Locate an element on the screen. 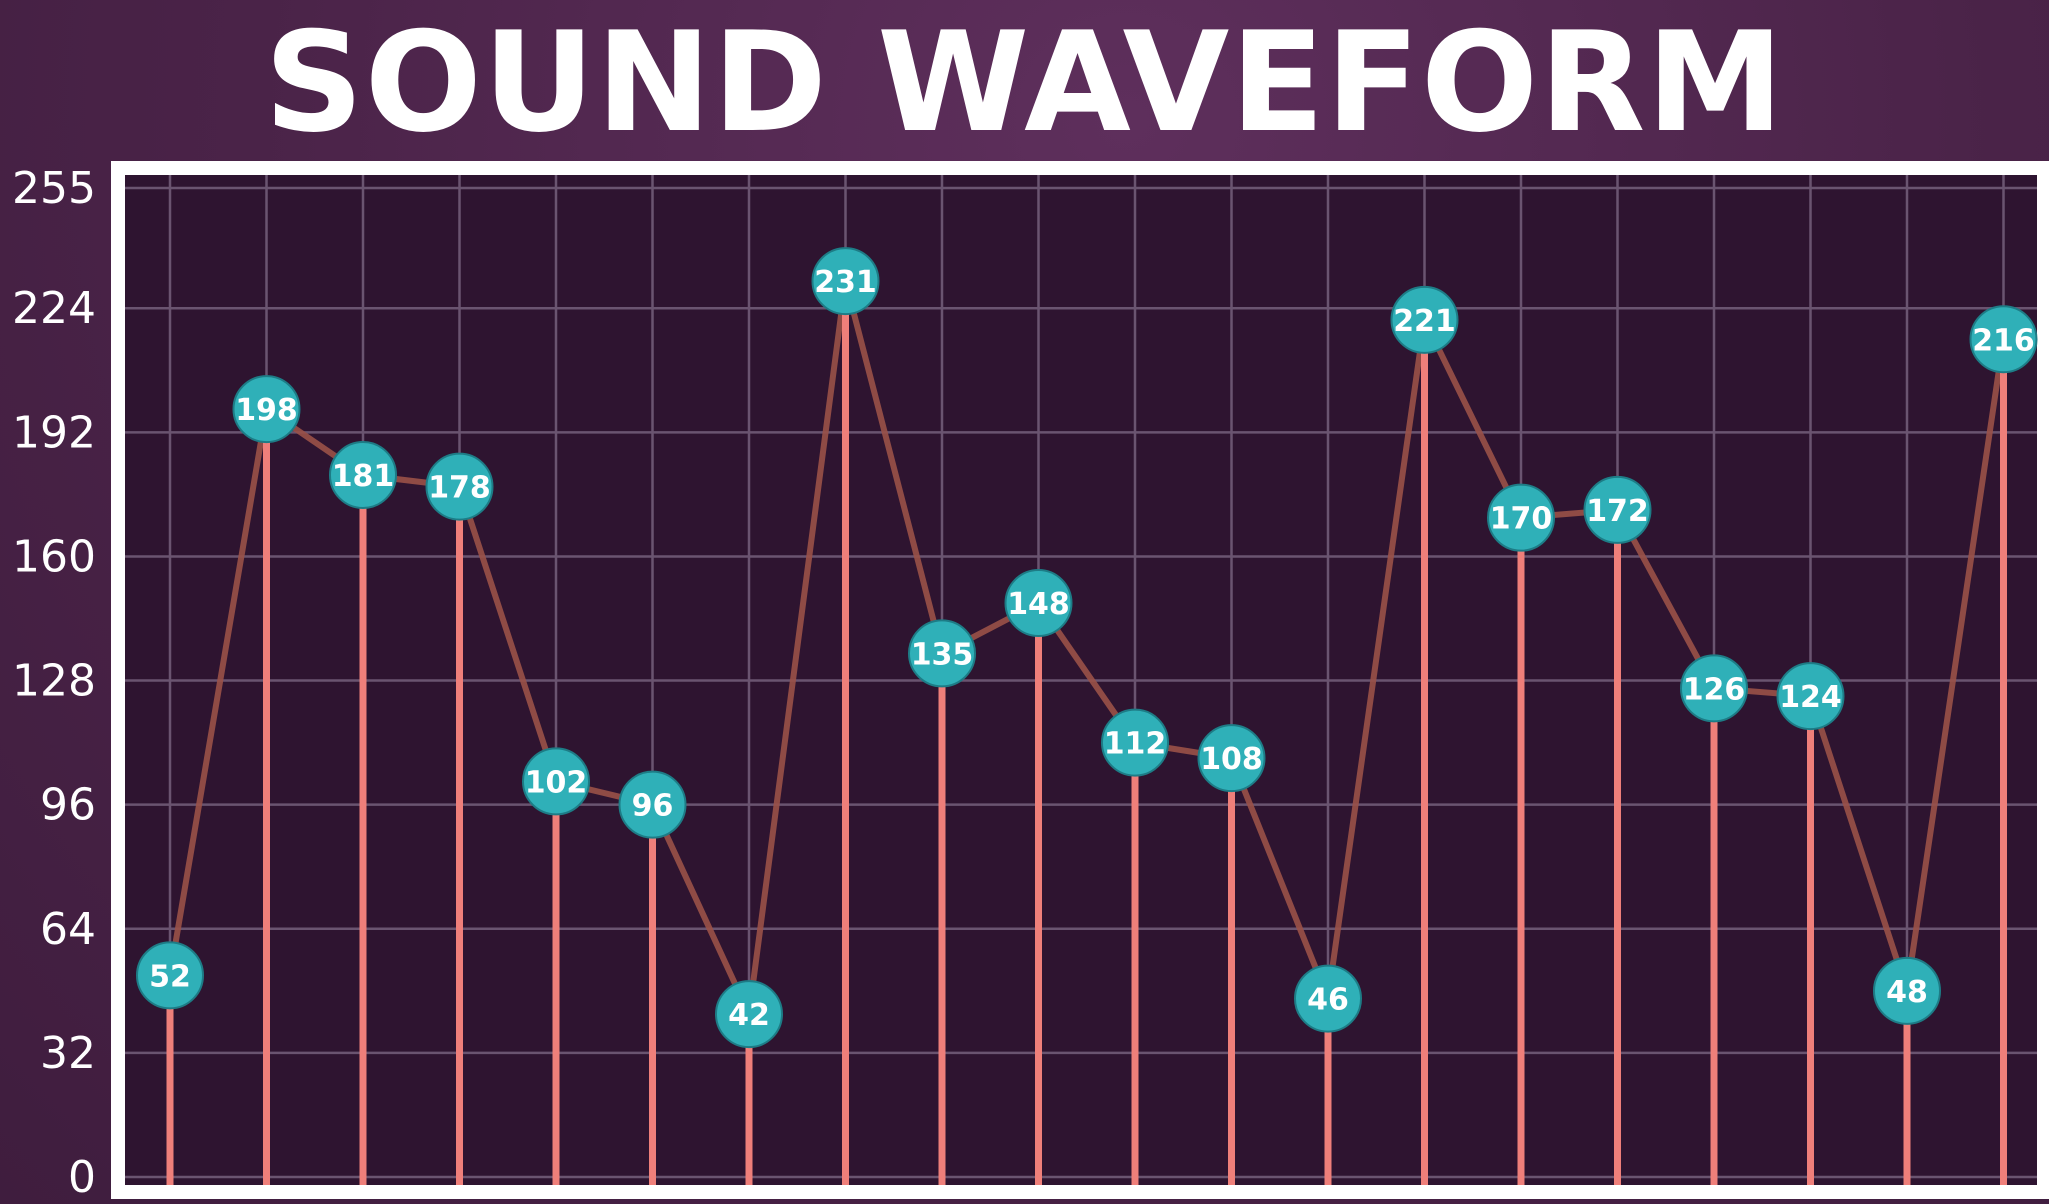 This screenshot has height=1204, width=2049. sample-value-label: 178 is located at coordinates (459, 488).